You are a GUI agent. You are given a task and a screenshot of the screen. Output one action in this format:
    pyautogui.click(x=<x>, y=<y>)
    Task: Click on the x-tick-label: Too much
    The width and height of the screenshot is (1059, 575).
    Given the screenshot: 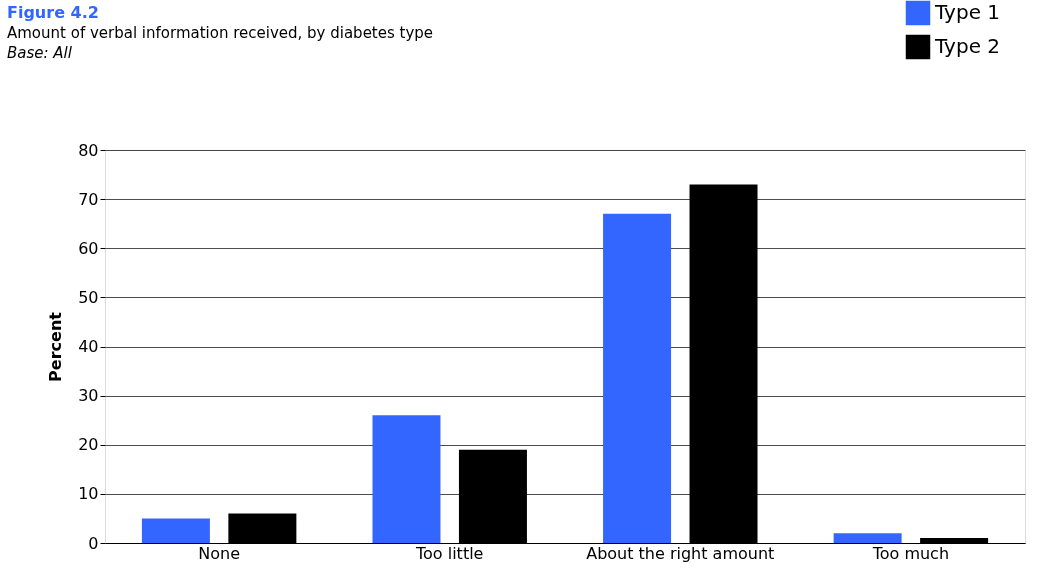 What is the action you would take?
    pyautogui.click(x=910, y=553)
    